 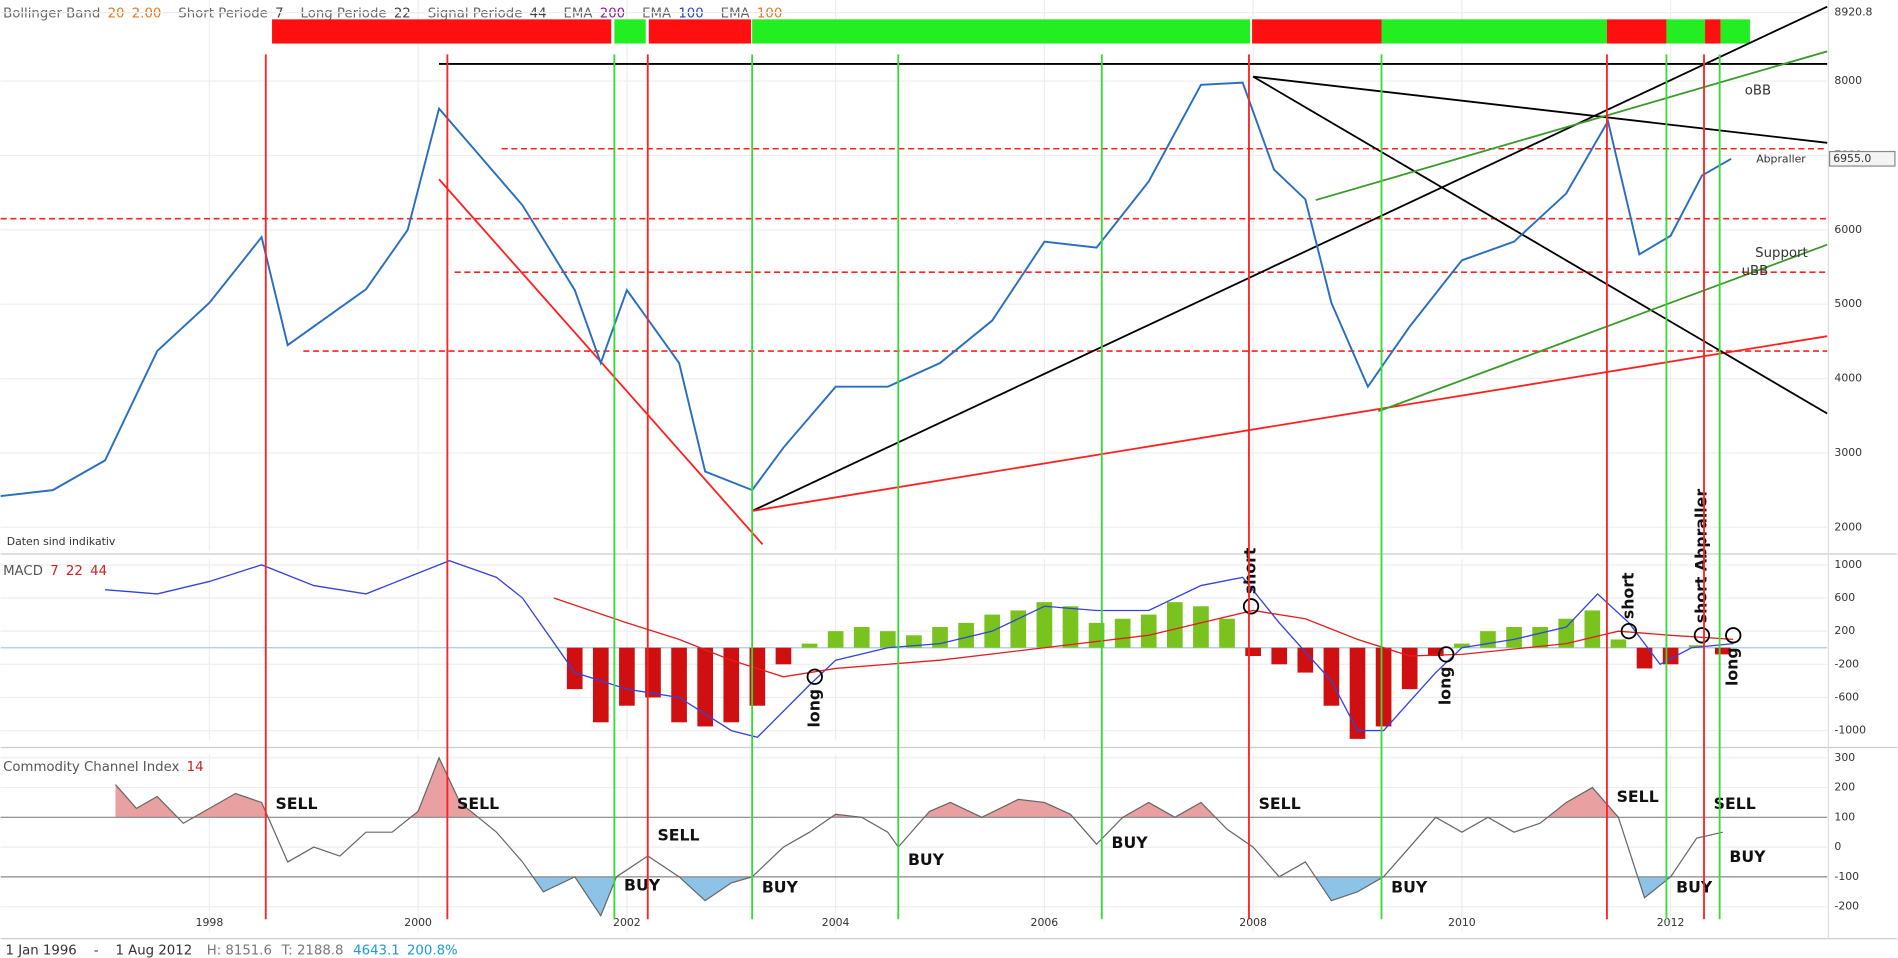 What do you see at coordinates (223, 13) in the screenshot?
I see `legend-name: Short Periode` at bounding box center [223, 13].